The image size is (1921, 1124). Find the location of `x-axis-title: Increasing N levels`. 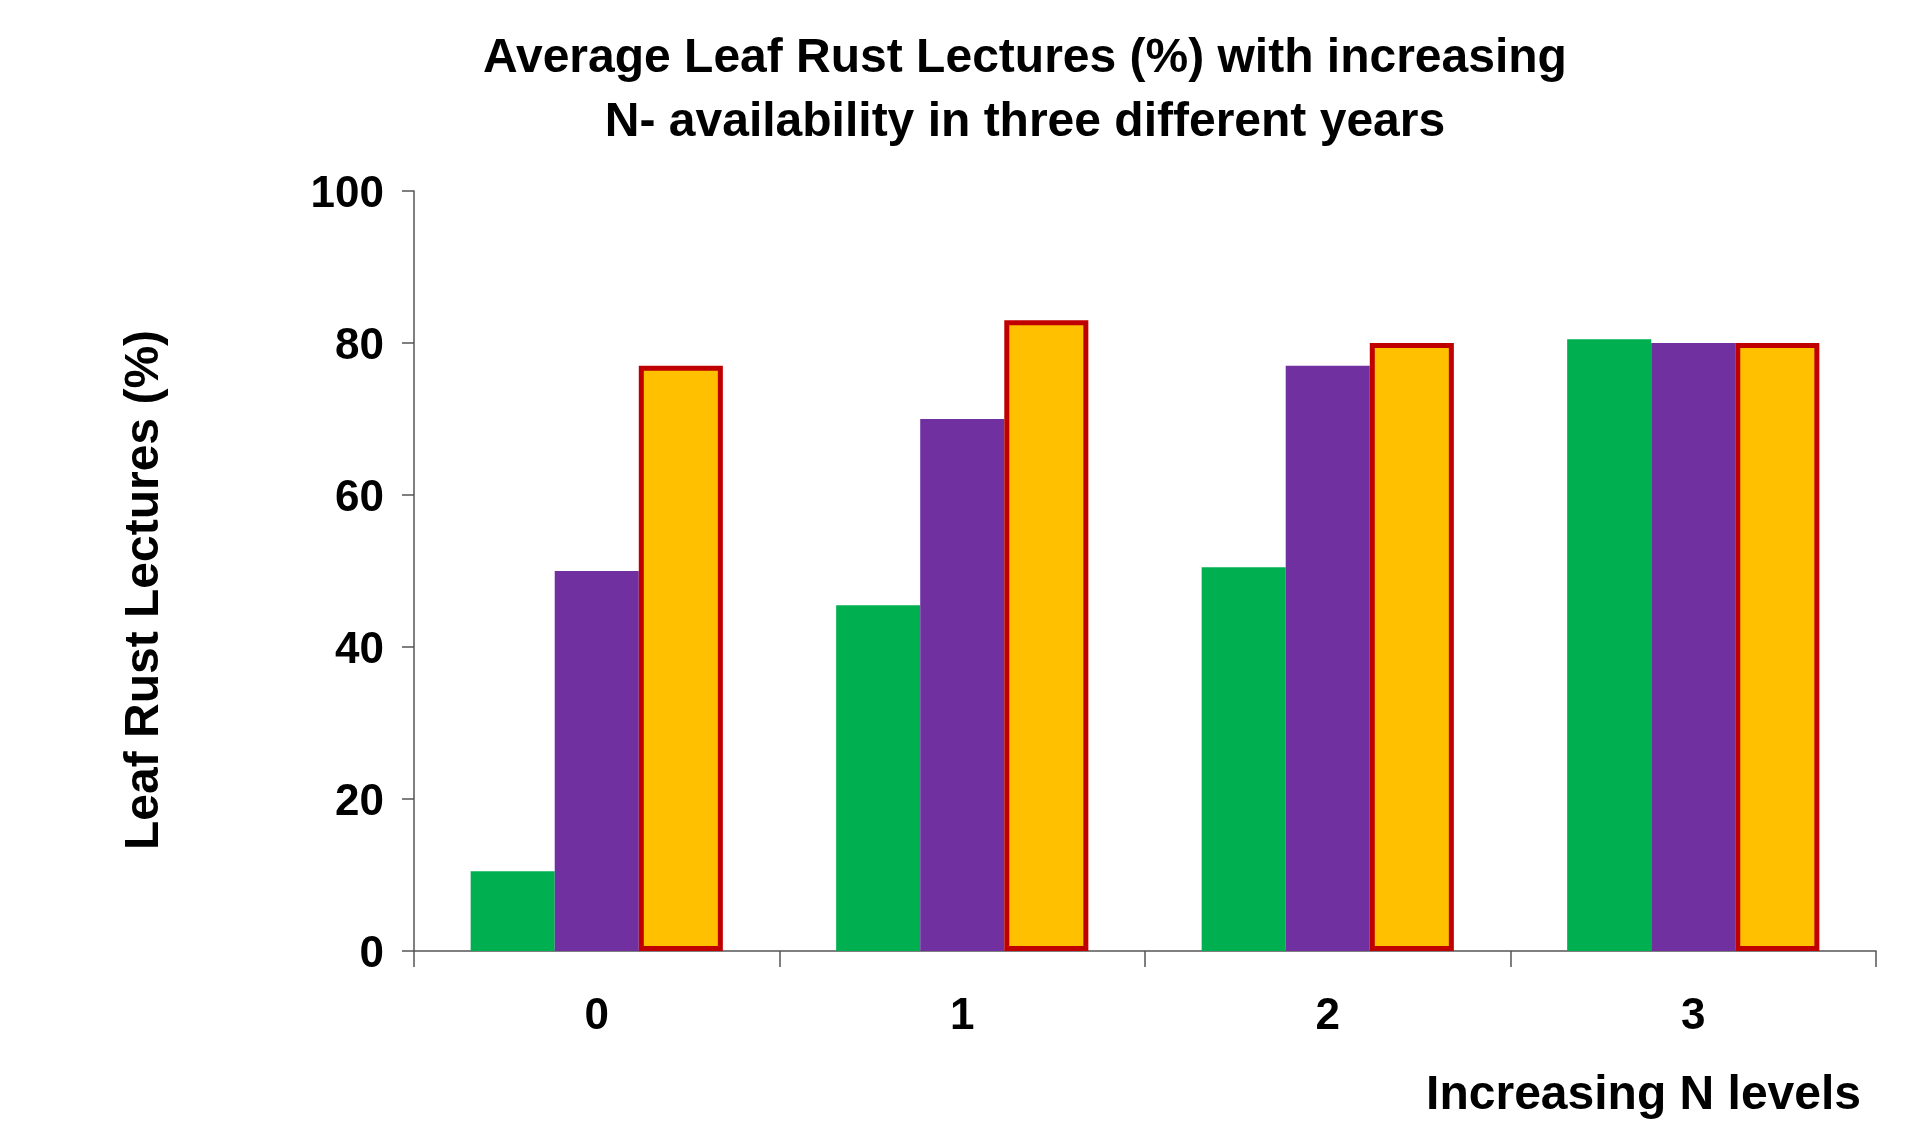

x-axis-title: Increasing N levels is located at coordinates (1644, 1092).